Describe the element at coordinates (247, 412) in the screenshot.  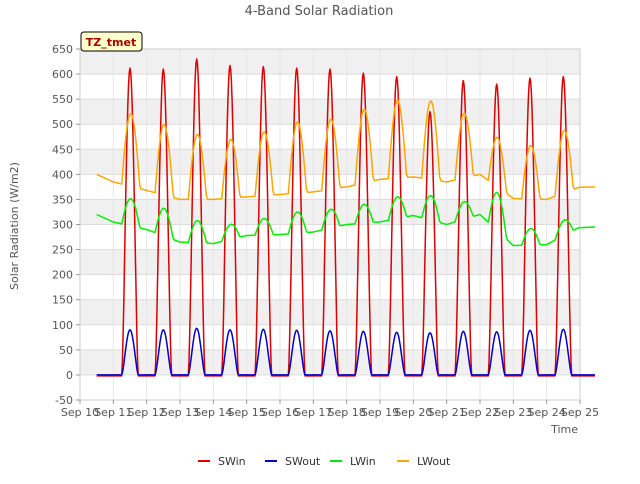
I see `x-tick-label: Sep 15` at that location.